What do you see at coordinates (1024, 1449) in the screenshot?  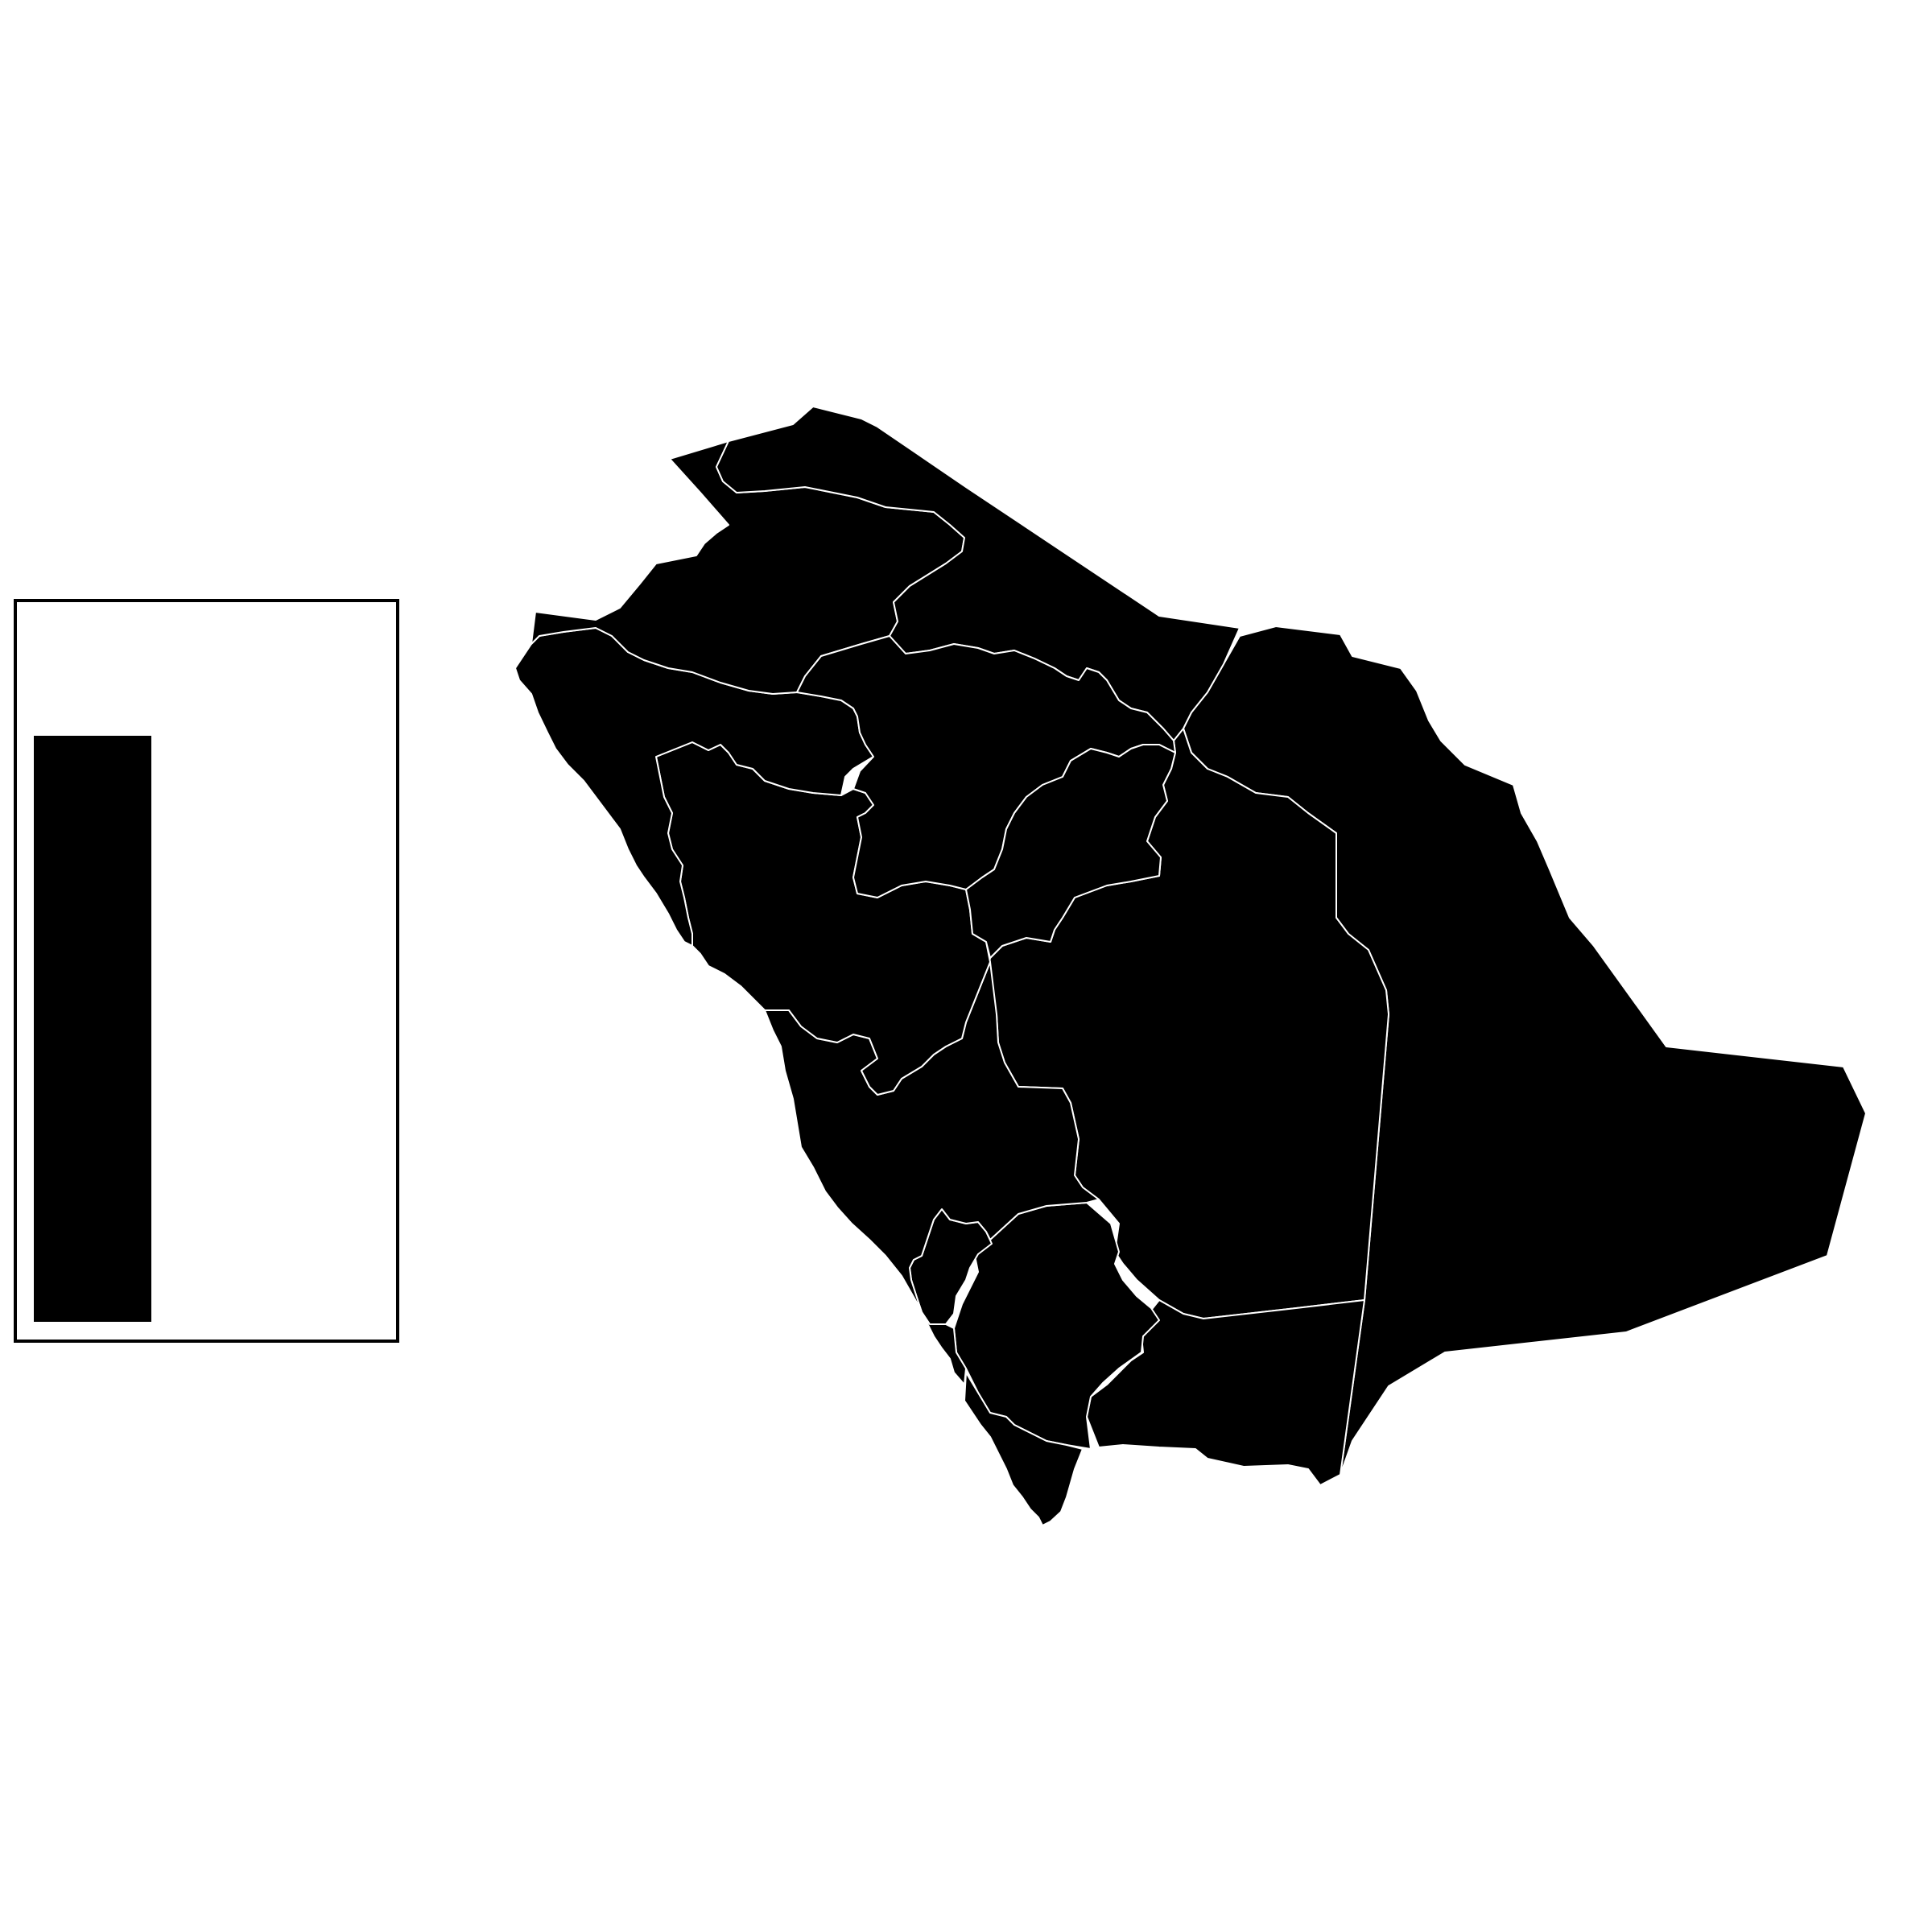 I see `region-jazan` at bounding box center [1024, 1449].